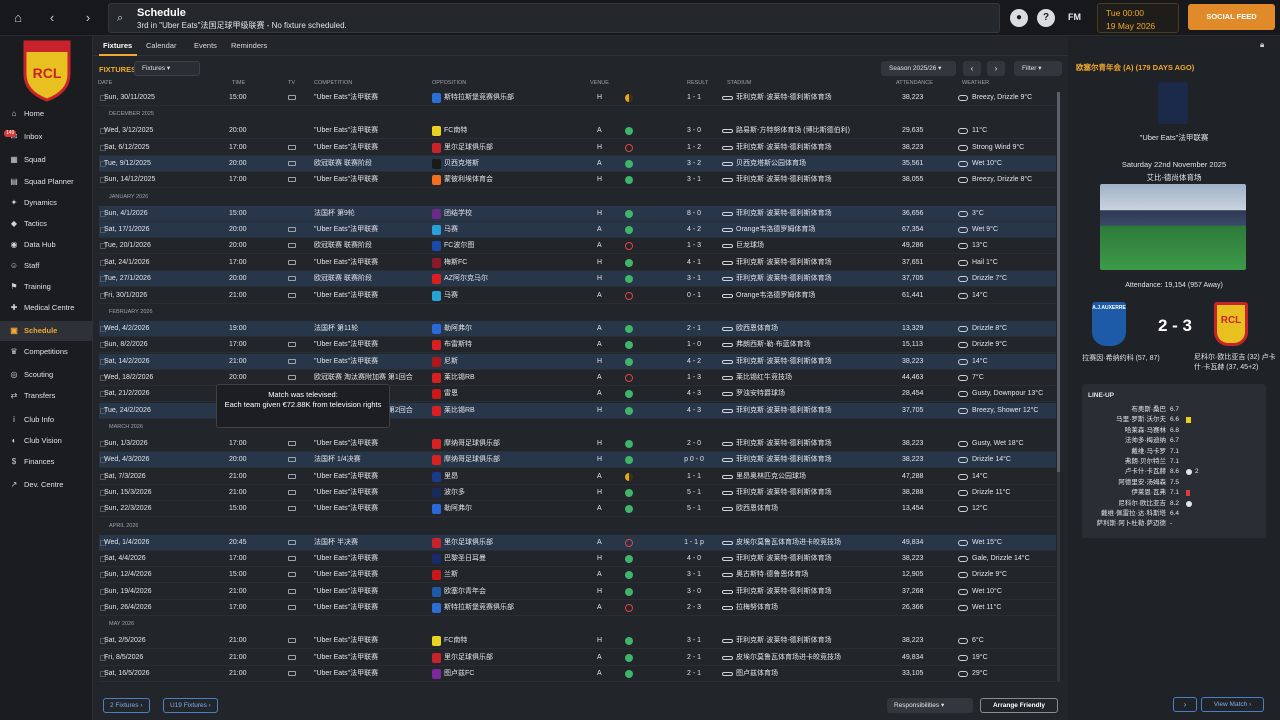 The image size is (1280, 720). I want to click on lineup-row: 伊莱恩·瓦弗 7.1, so click(1174, 493).